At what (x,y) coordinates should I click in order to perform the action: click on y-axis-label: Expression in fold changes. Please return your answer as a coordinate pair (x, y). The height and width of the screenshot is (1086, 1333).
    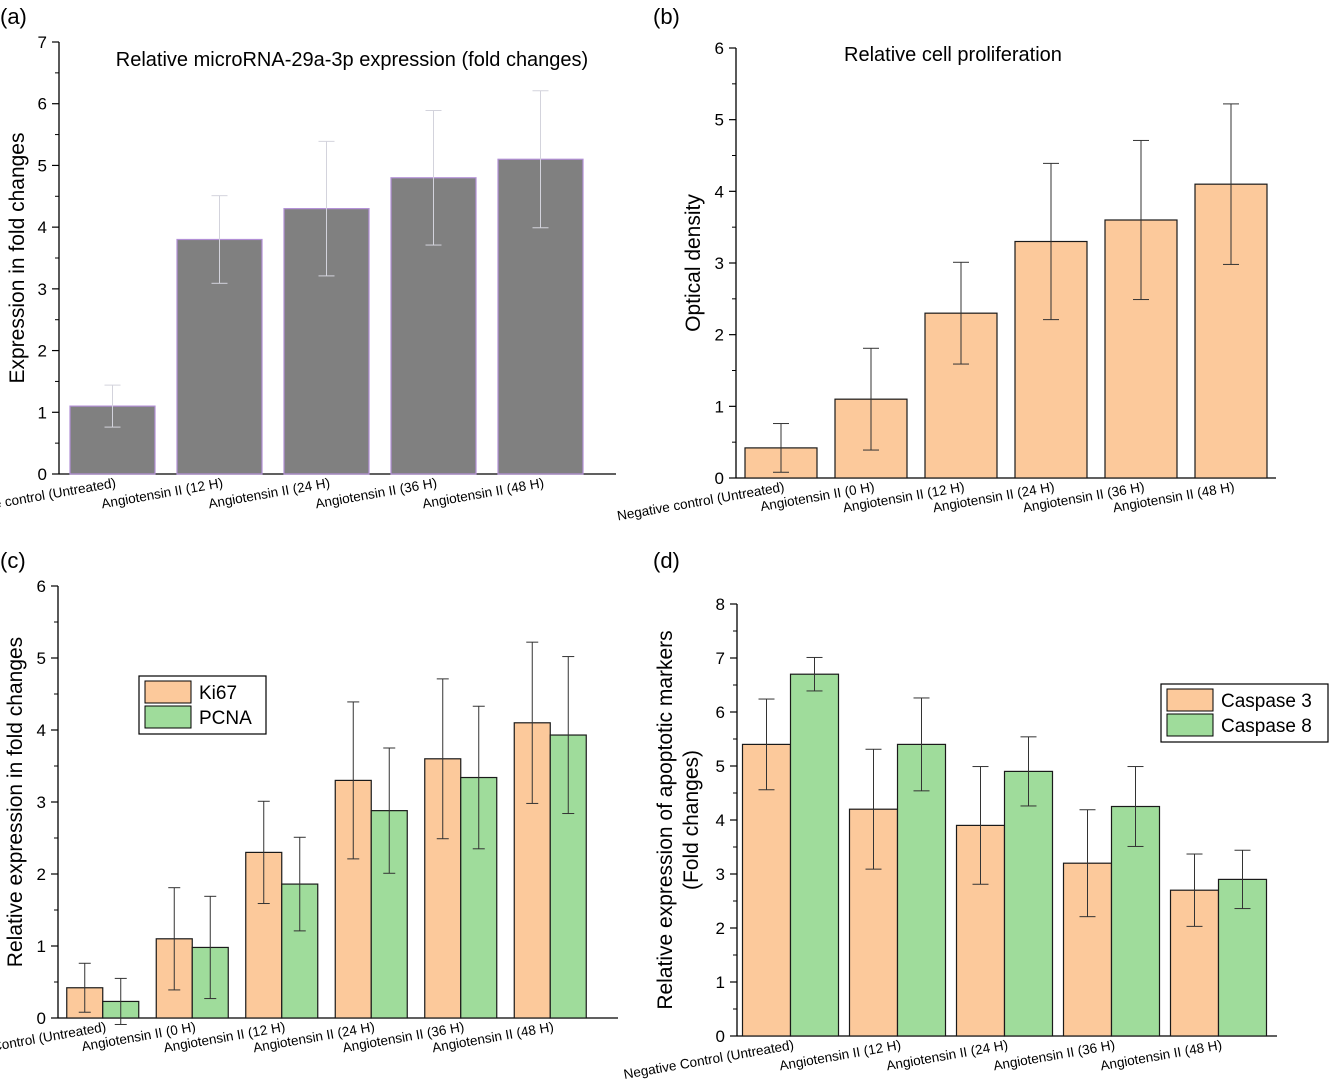
    Looking at the image, I should click on (17, 258).